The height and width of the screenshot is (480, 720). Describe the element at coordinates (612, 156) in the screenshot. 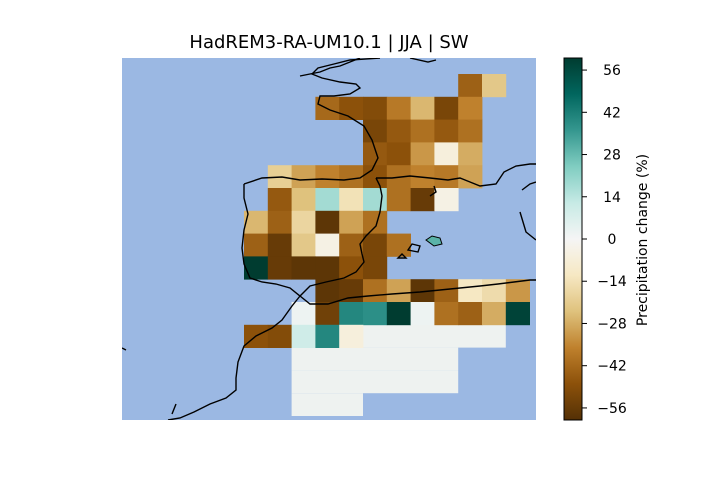

I see `colorbar-tick-label: 28` at that location.